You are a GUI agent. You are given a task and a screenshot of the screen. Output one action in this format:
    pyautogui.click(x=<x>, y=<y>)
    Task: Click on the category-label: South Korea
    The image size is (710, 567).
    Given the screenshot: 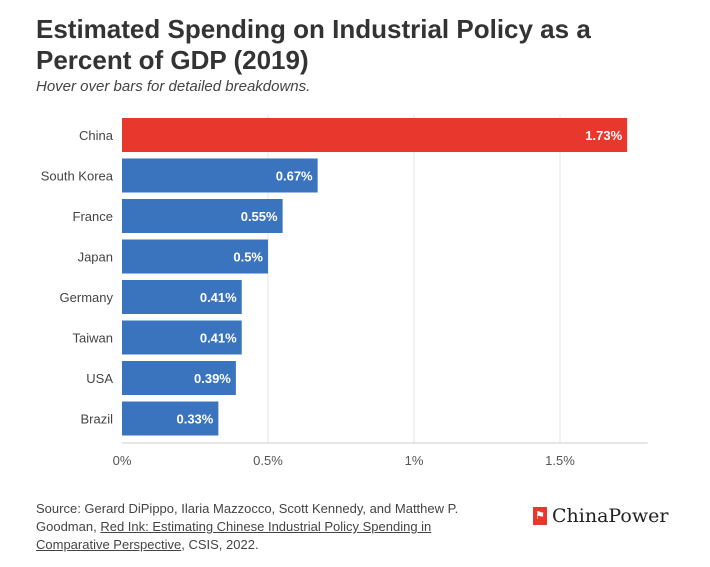 What is the action you would take?
    pyautogui.click(x=77, y=176)
    